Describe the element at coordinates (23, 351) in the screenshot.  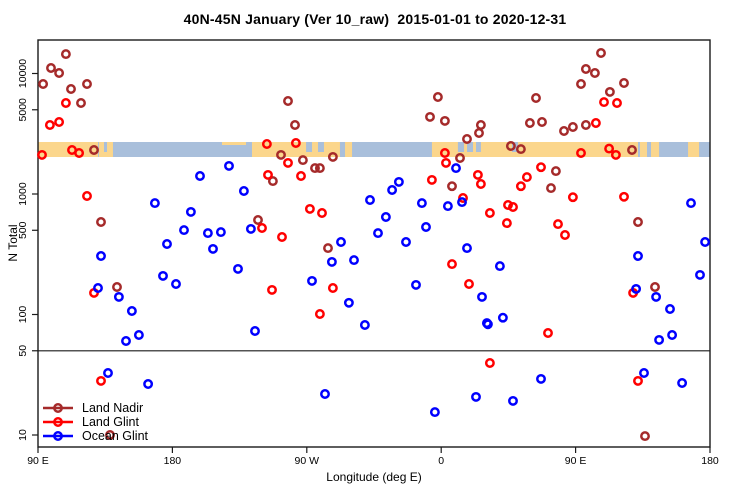
I see `y-tick-label: 50` at that location.